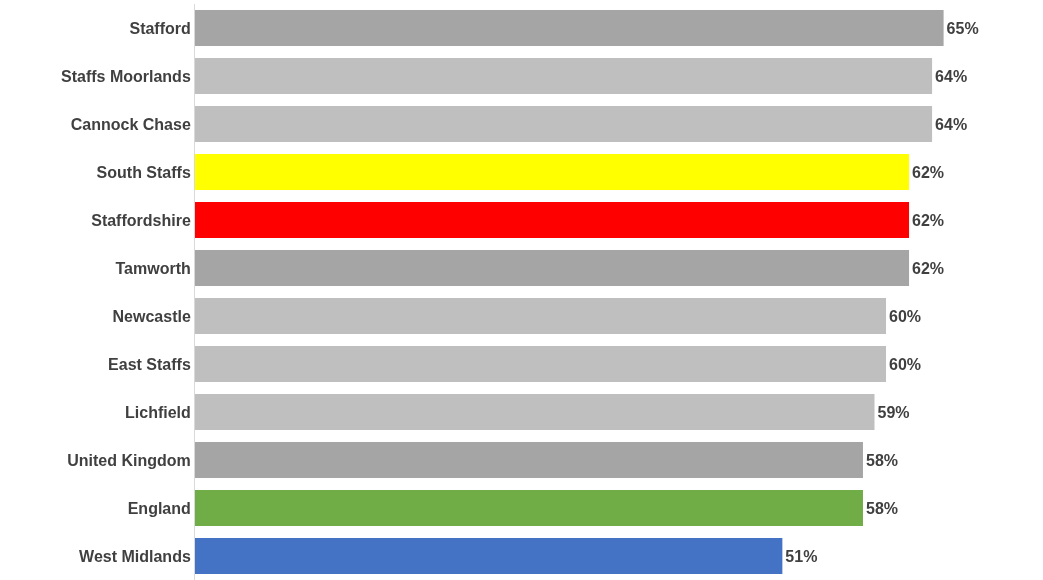  What do you see at coordinates (130, 124) in the screenshot?
I see `y-tick-label: Cannock Chase` at bounding box center [130, 124].